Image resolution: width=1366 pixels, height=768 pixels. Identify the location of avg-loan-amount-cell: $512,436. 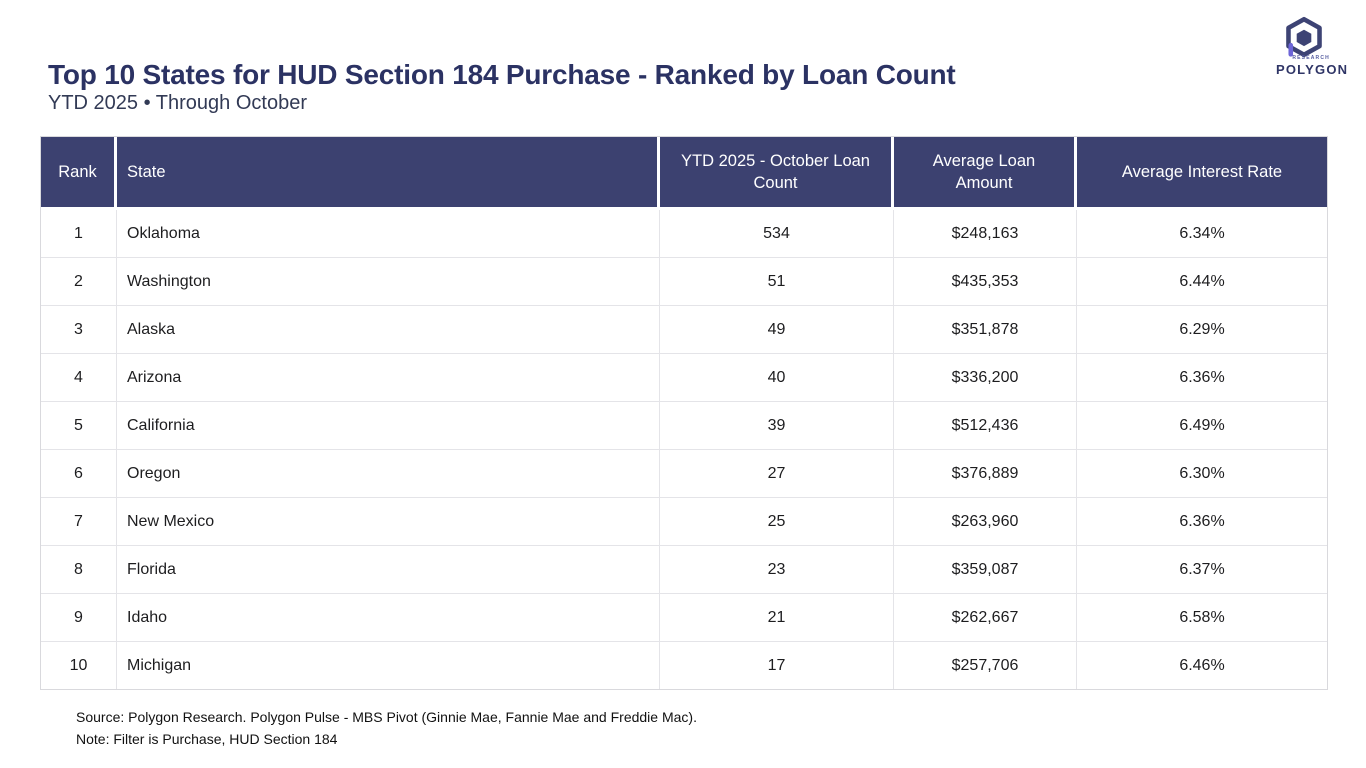
(985, 426).